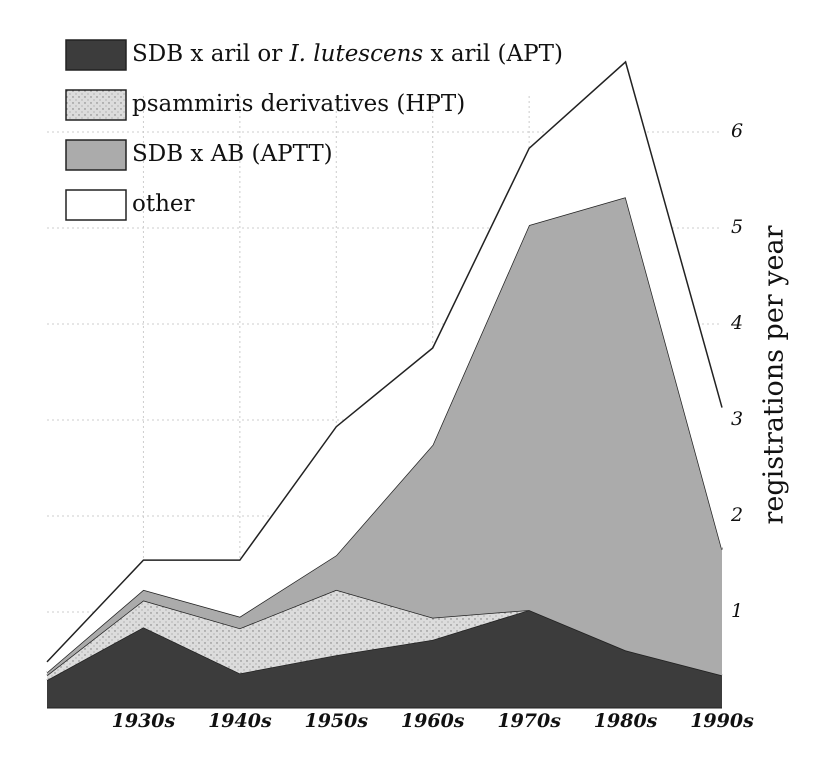  What do you see at coordinates (736, 515) in the screenshot?
I see `y-tick-label: 2` at bounding box center [736, 515].